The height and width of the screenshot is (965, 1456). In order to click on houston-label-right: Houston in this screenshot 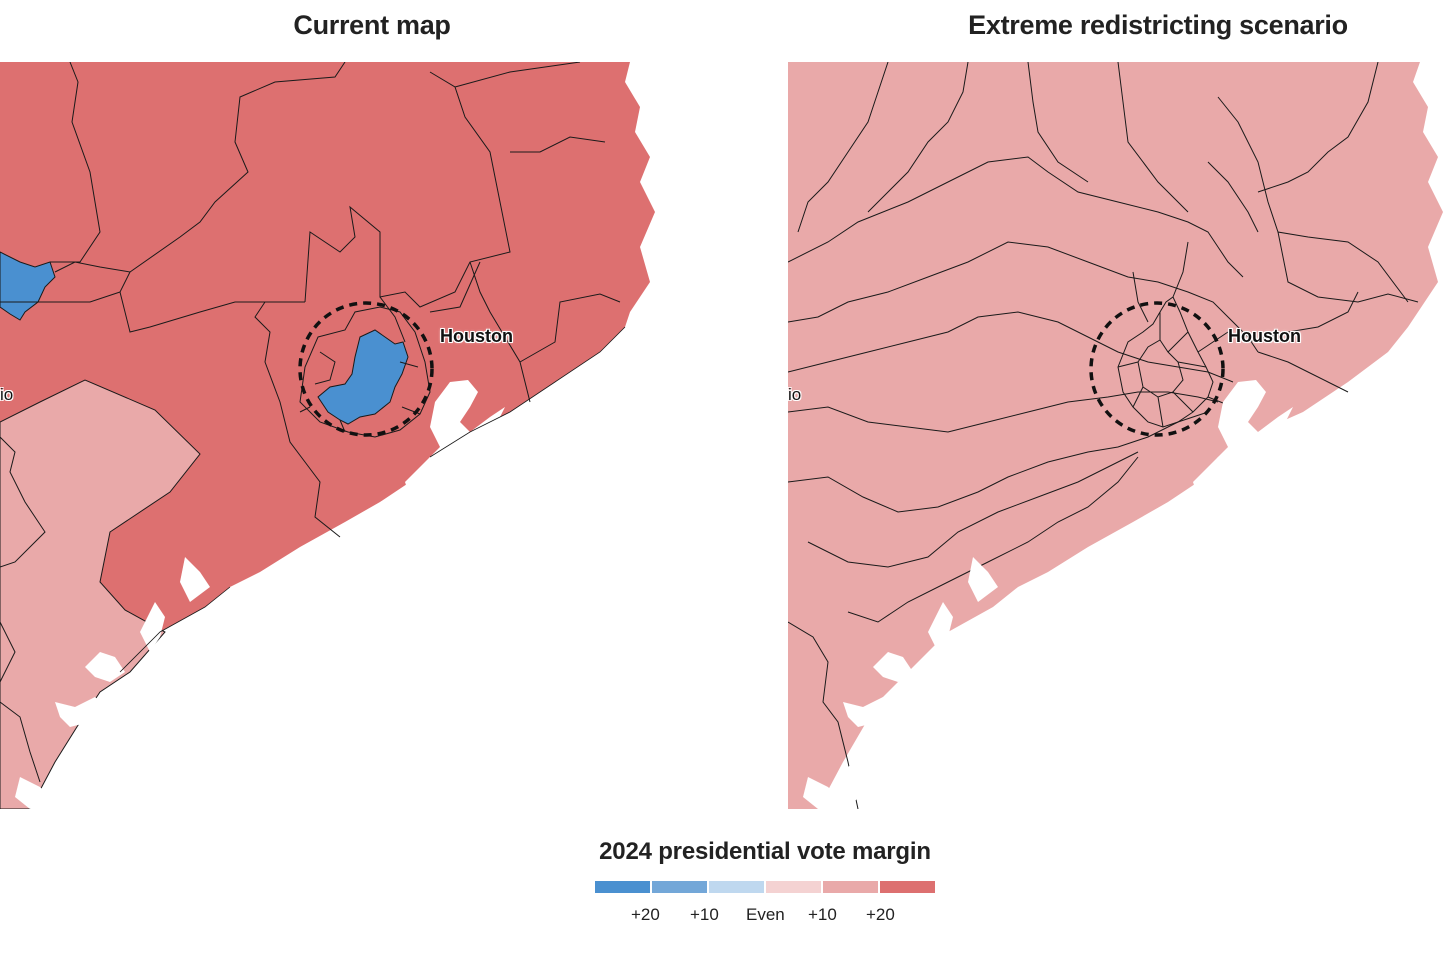, I will do `click(1264, 336)`.